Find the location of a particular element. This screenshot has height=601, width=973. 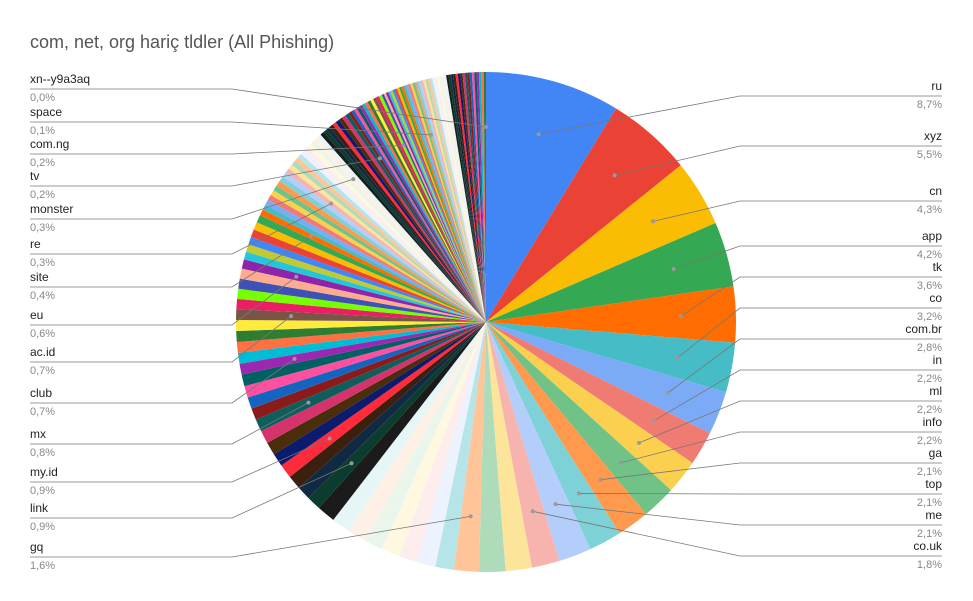

slice-label: co is located at coordinates (935, 298).